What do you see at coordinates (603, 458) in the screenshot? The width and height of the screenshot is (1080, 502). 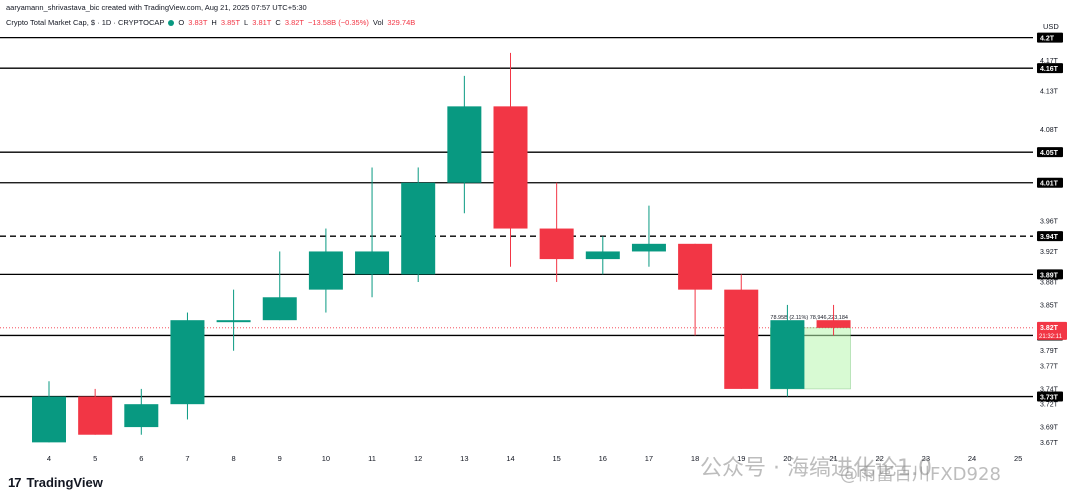 I see `x-tick-label: 16` at bounding box center [603, 458].